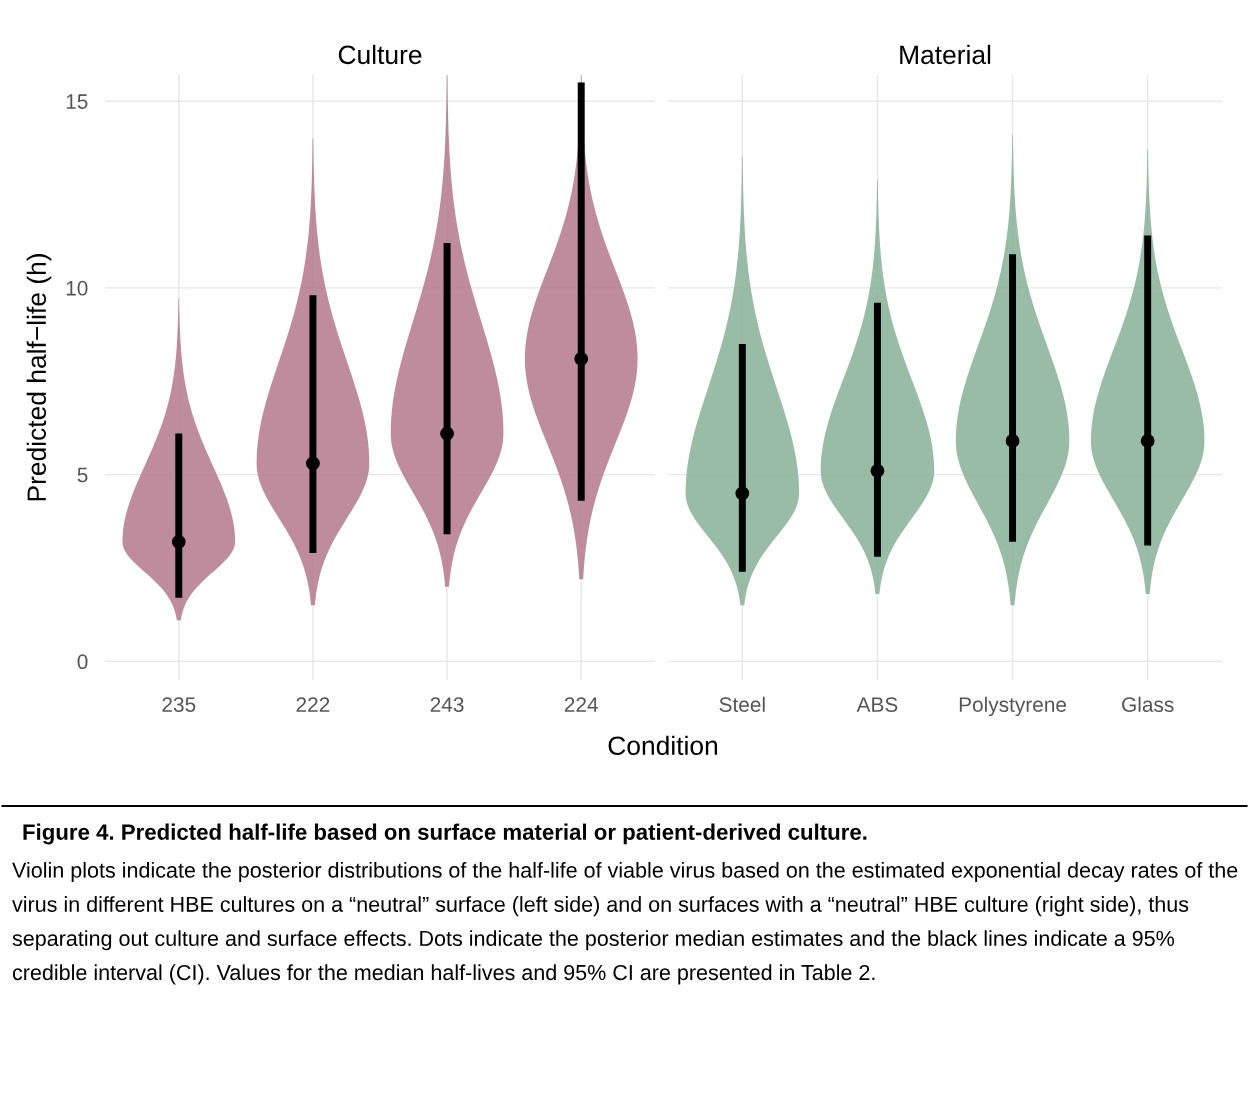 The width and height of the screenshot is (1249, 1105). Describe the element at coordinates (625, 923) in the screenshot. I see `text: Violin plots indicate the posterior distributions of the half-life of viable virus based on the estimated exponential decay rates of the virus in different HBE cultures on a “neutral” surface (left side) and on surfaces with a “neutral” HBE culture (right side), thus separating out culture and surface effects. Dots indicate the posterior median estimates and the black lines indicate a 95% credible interval (CI). Values for the median half-lives and 95% CI are presented in Table 2.` at that location.